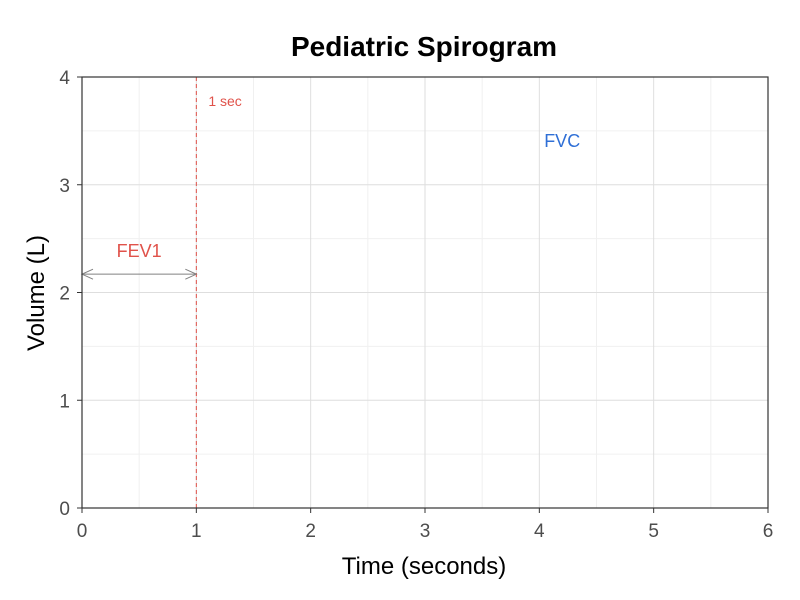  I want to click on y-axis-ticks: 0 1 2 3 4, so click(70, 294).